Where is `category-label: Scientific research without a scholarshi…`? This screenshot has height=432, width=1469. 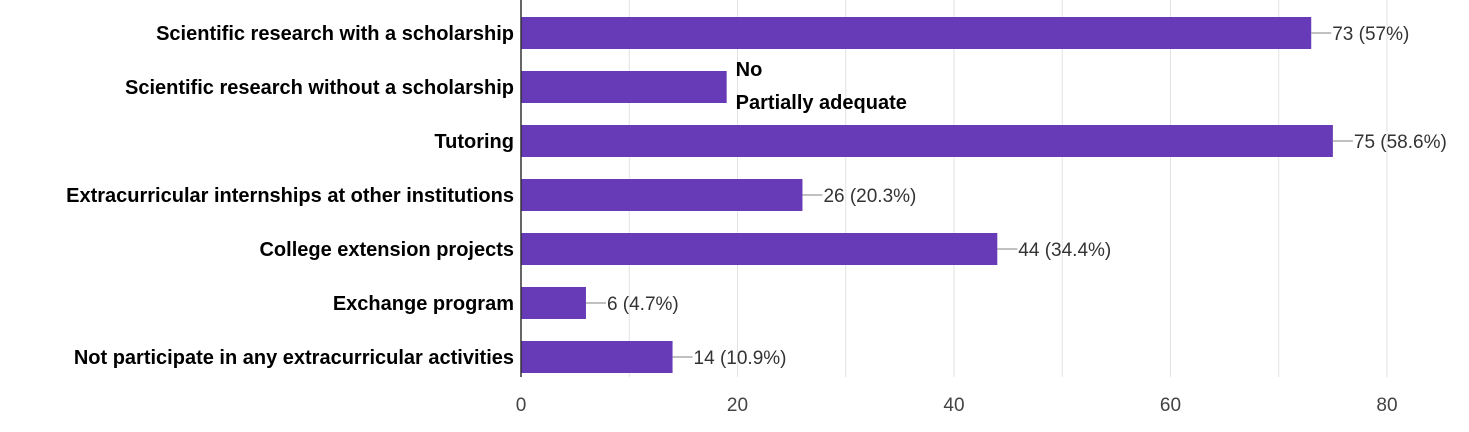
category-label: Scientific research without a scholarshi… is located at coordinates (319, 88).